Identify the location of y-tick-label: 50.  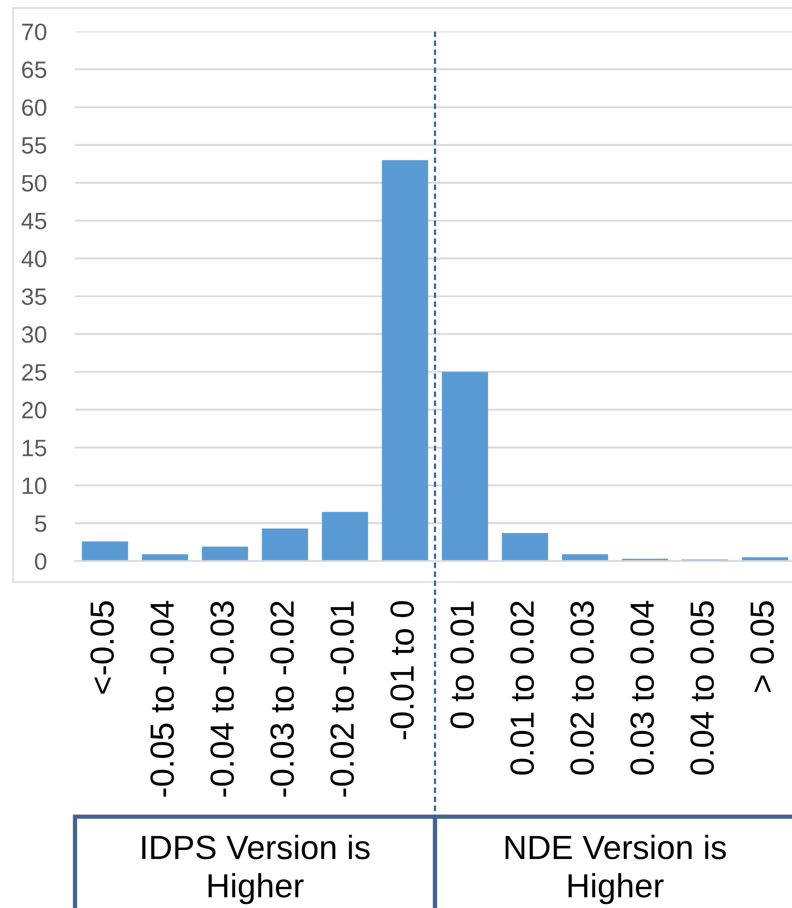
(34, 183).